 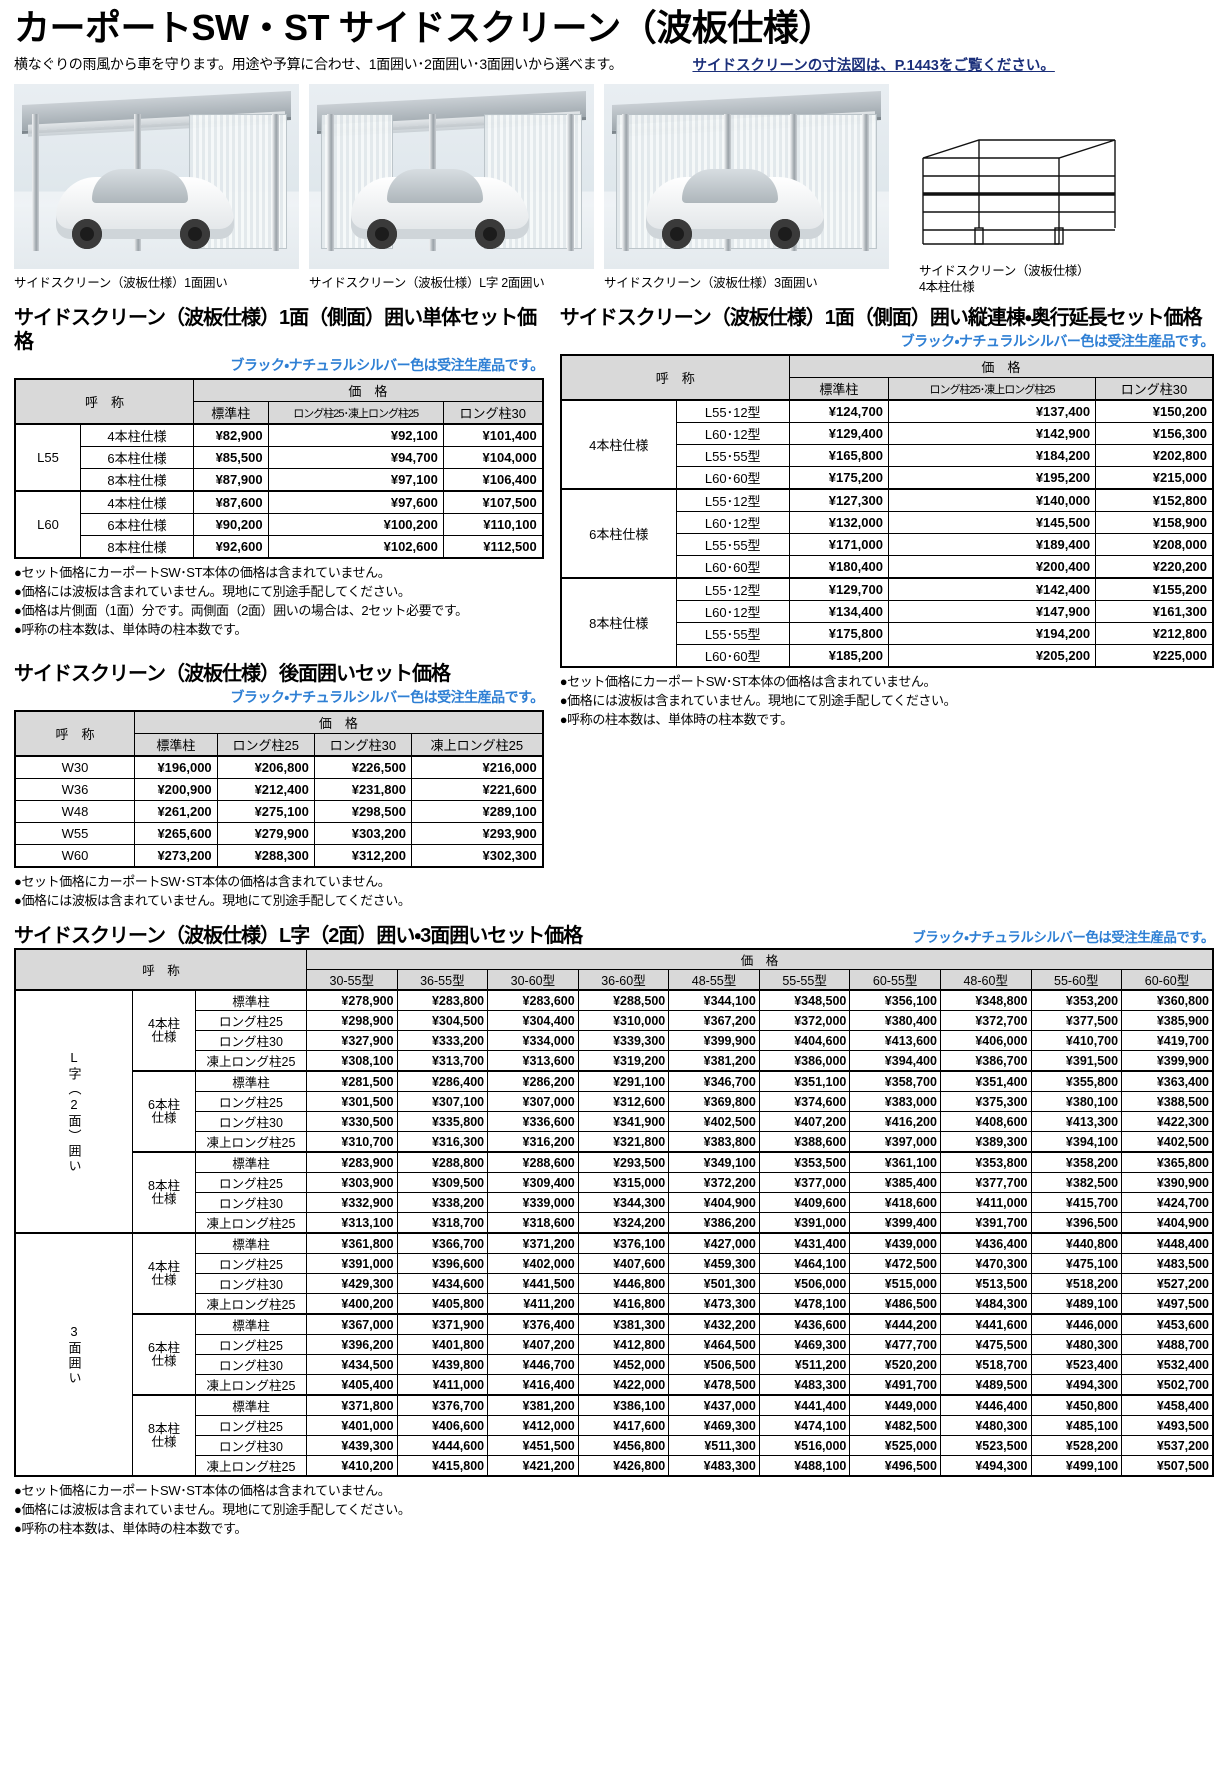 What do you see at coordinates (804, 1264) in the screenshot?
I see `price-cell: ¥464,100` at bounding box center [804, 1264].